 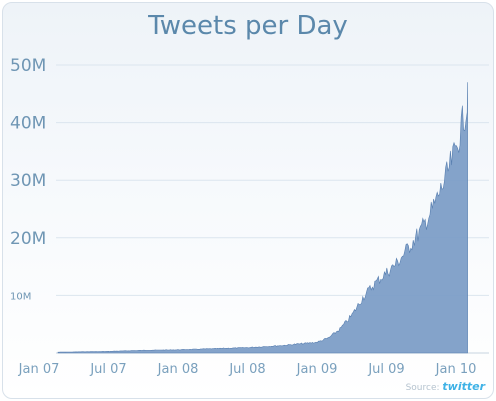 What do you see at coordinates (422, 388) in the screenshot?
I see `source-label: Source:` at bounding box center [422, 388].